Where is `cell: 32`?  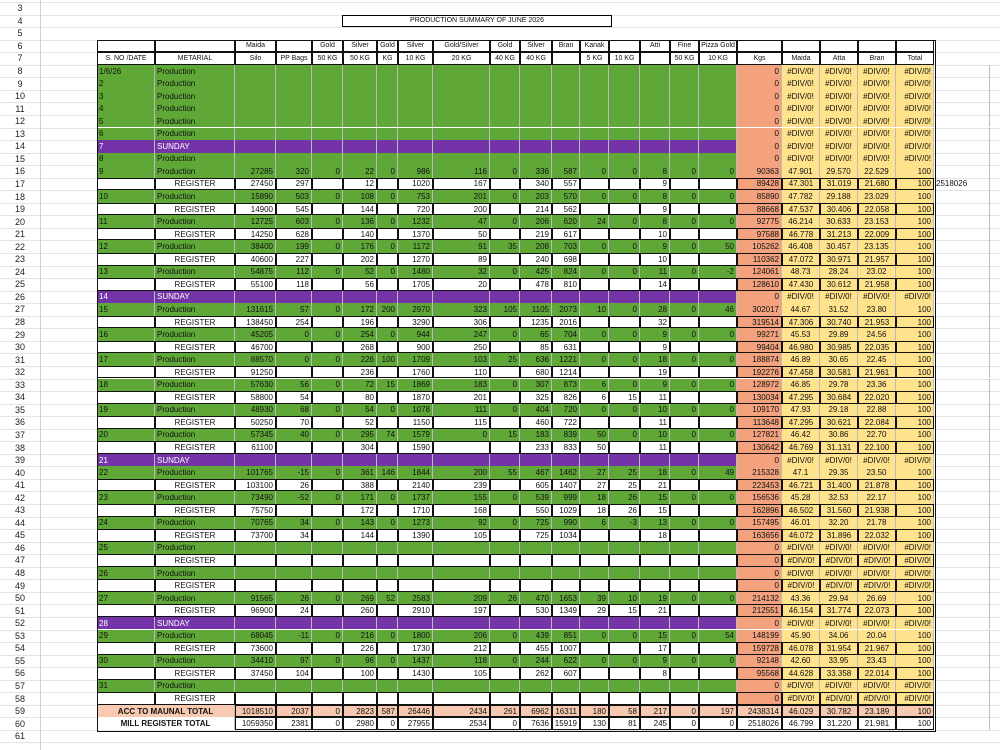 cell: 32 is located at coordinates (655, 322).